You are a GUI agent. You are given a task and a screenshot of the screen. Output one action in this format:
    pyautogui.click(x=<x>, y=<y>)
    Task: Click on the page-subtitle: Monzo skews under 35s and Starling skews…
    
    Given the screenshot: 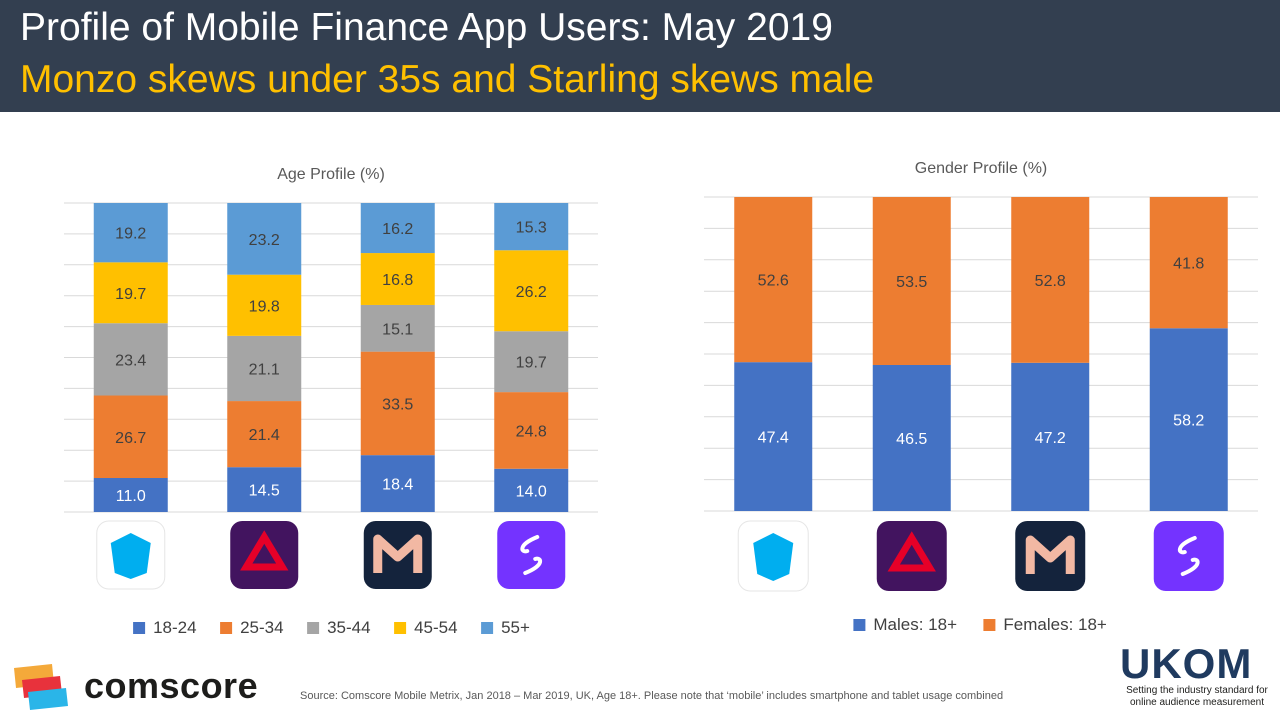 What is the action you would take?
    pyautogui.click(x=447, y=79)
    